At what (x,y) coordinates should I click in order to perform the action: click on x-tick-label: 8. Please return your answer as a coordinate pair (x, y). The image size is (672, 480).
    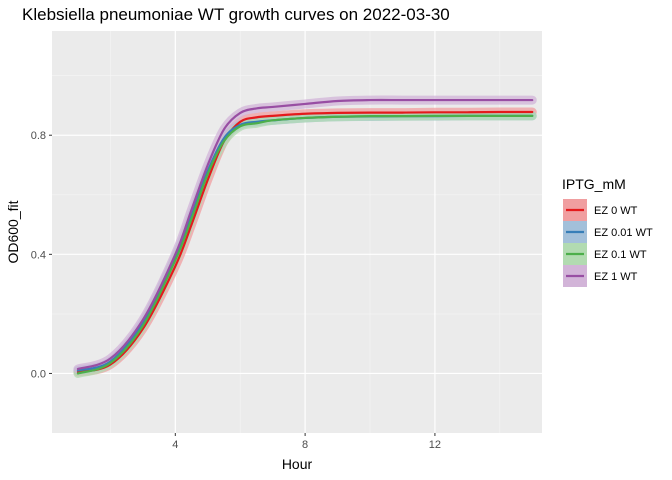
    Looking at the image, I should click on (305, 445).